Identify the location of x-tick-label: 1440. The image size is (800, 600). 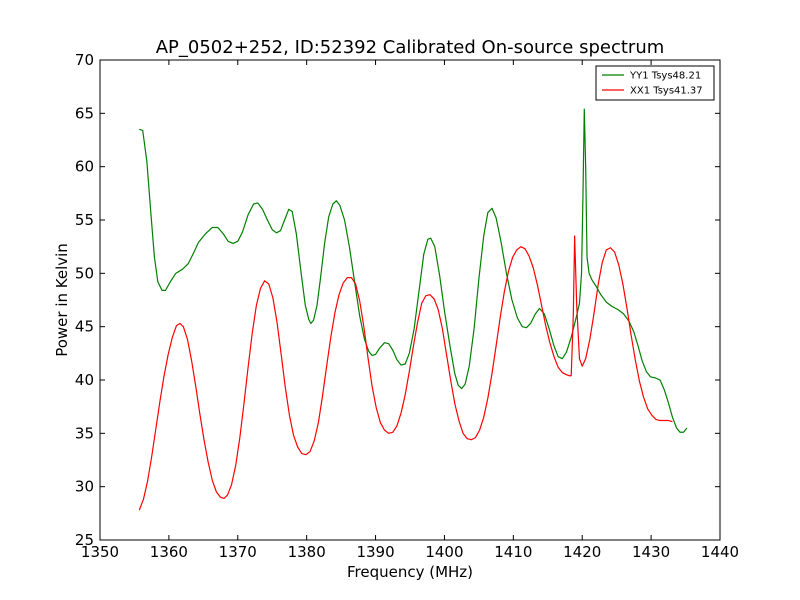
(720, 552).